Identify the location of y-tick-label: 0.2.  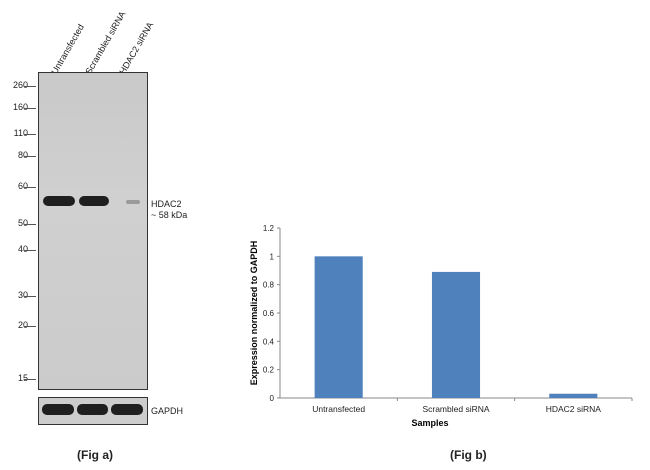
(269, 370).